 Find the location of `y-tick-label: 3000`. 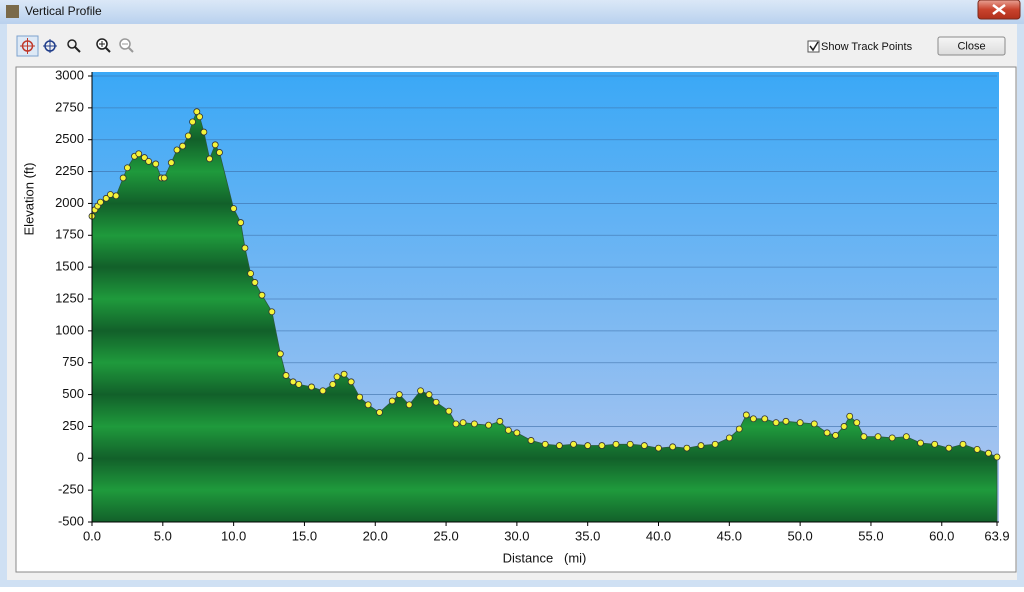

y-tick-label: 3000 is located at coordinates (69, 74).